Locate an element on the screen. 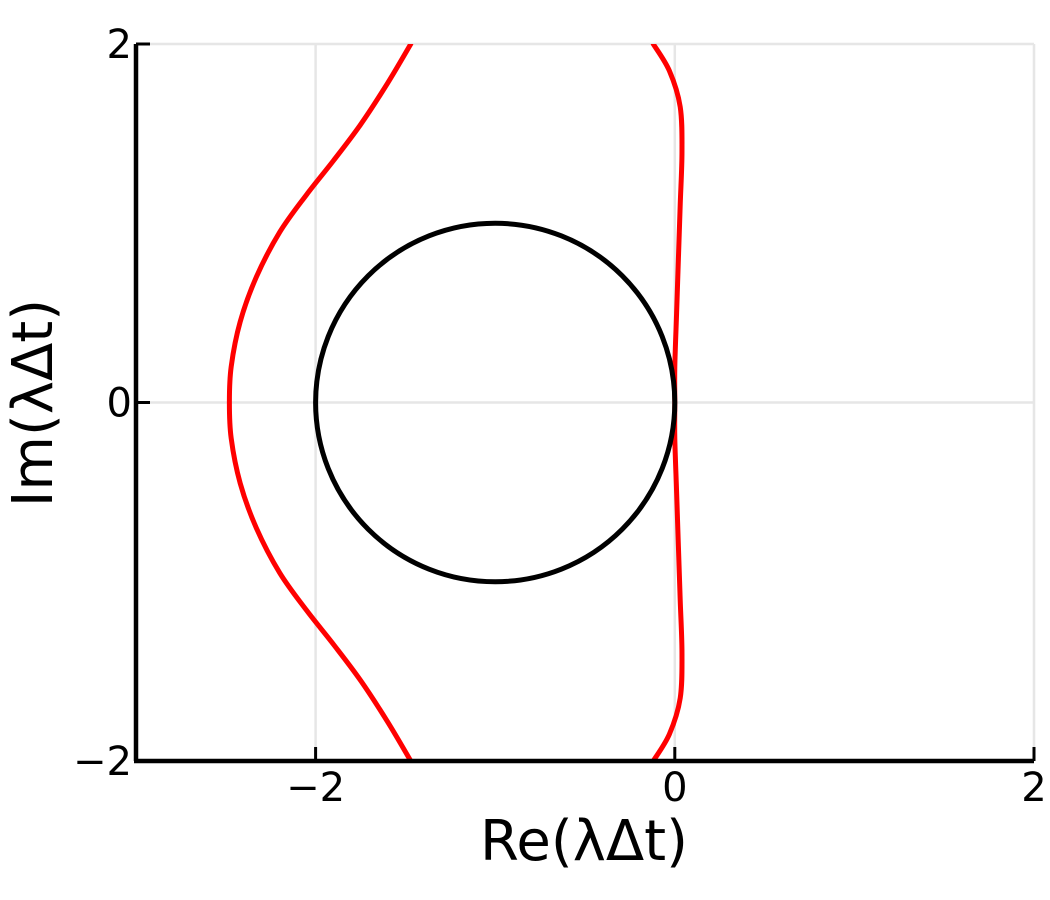 The height and width of the screenshot is (900, 1050). x-tick-label: 2 is located at coordinates (1033, 788).